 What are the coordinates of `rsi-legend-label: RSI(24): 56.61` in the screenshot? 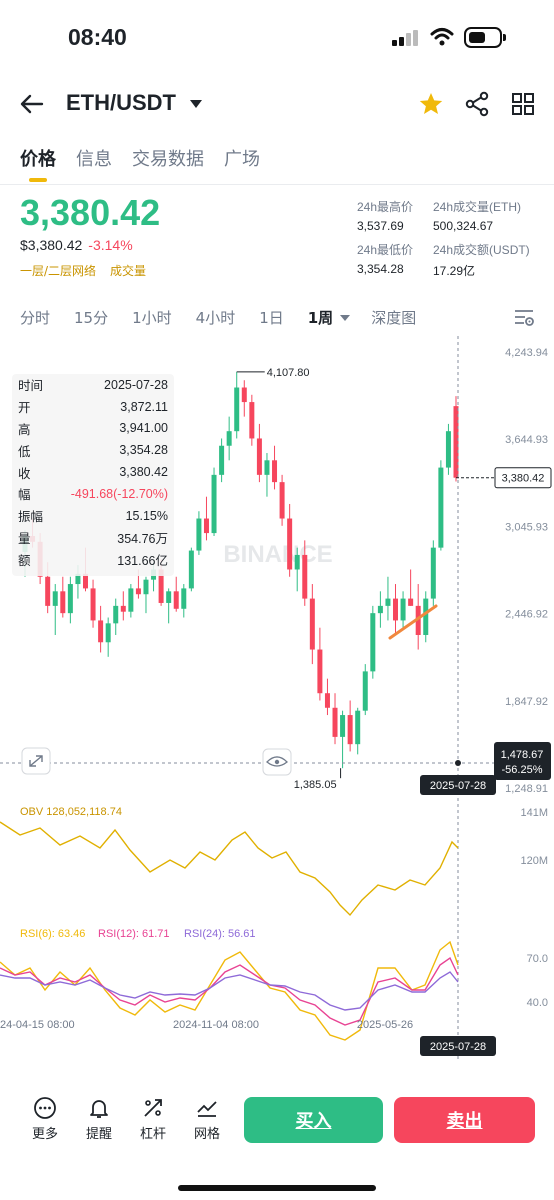 It's located at (220, 934).